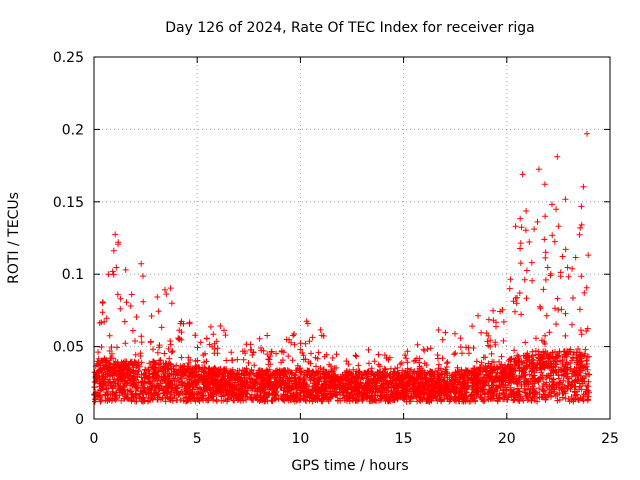 This screenshot has width=640, height=480. What do you see at coordinates (68, 348) in the screenshot?
I see `y-tick-label: 0.05` at bounding box center [68, 348].